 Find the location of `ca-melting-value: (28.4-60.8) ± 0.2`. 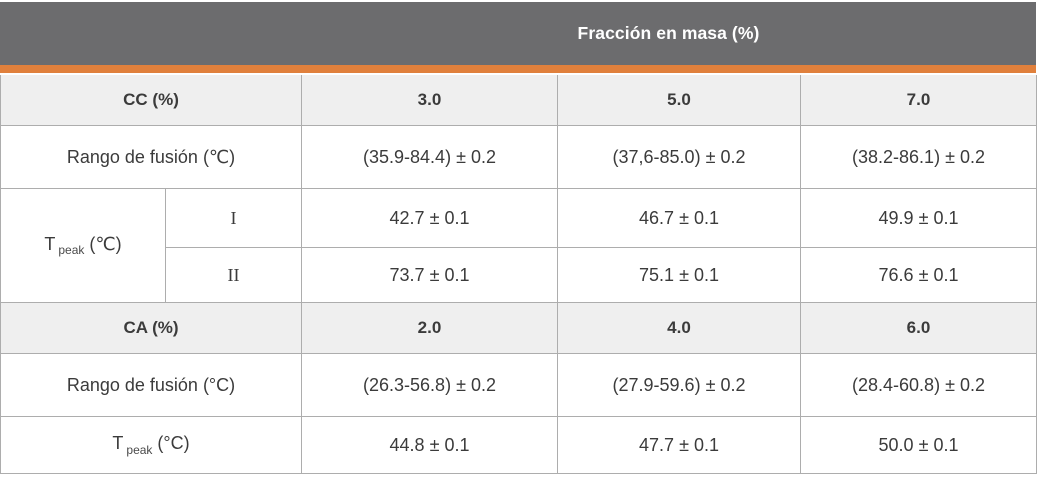

ca-melting-value: (28.4-60.8) ± 0.2 is located at coordinates (918, 385).